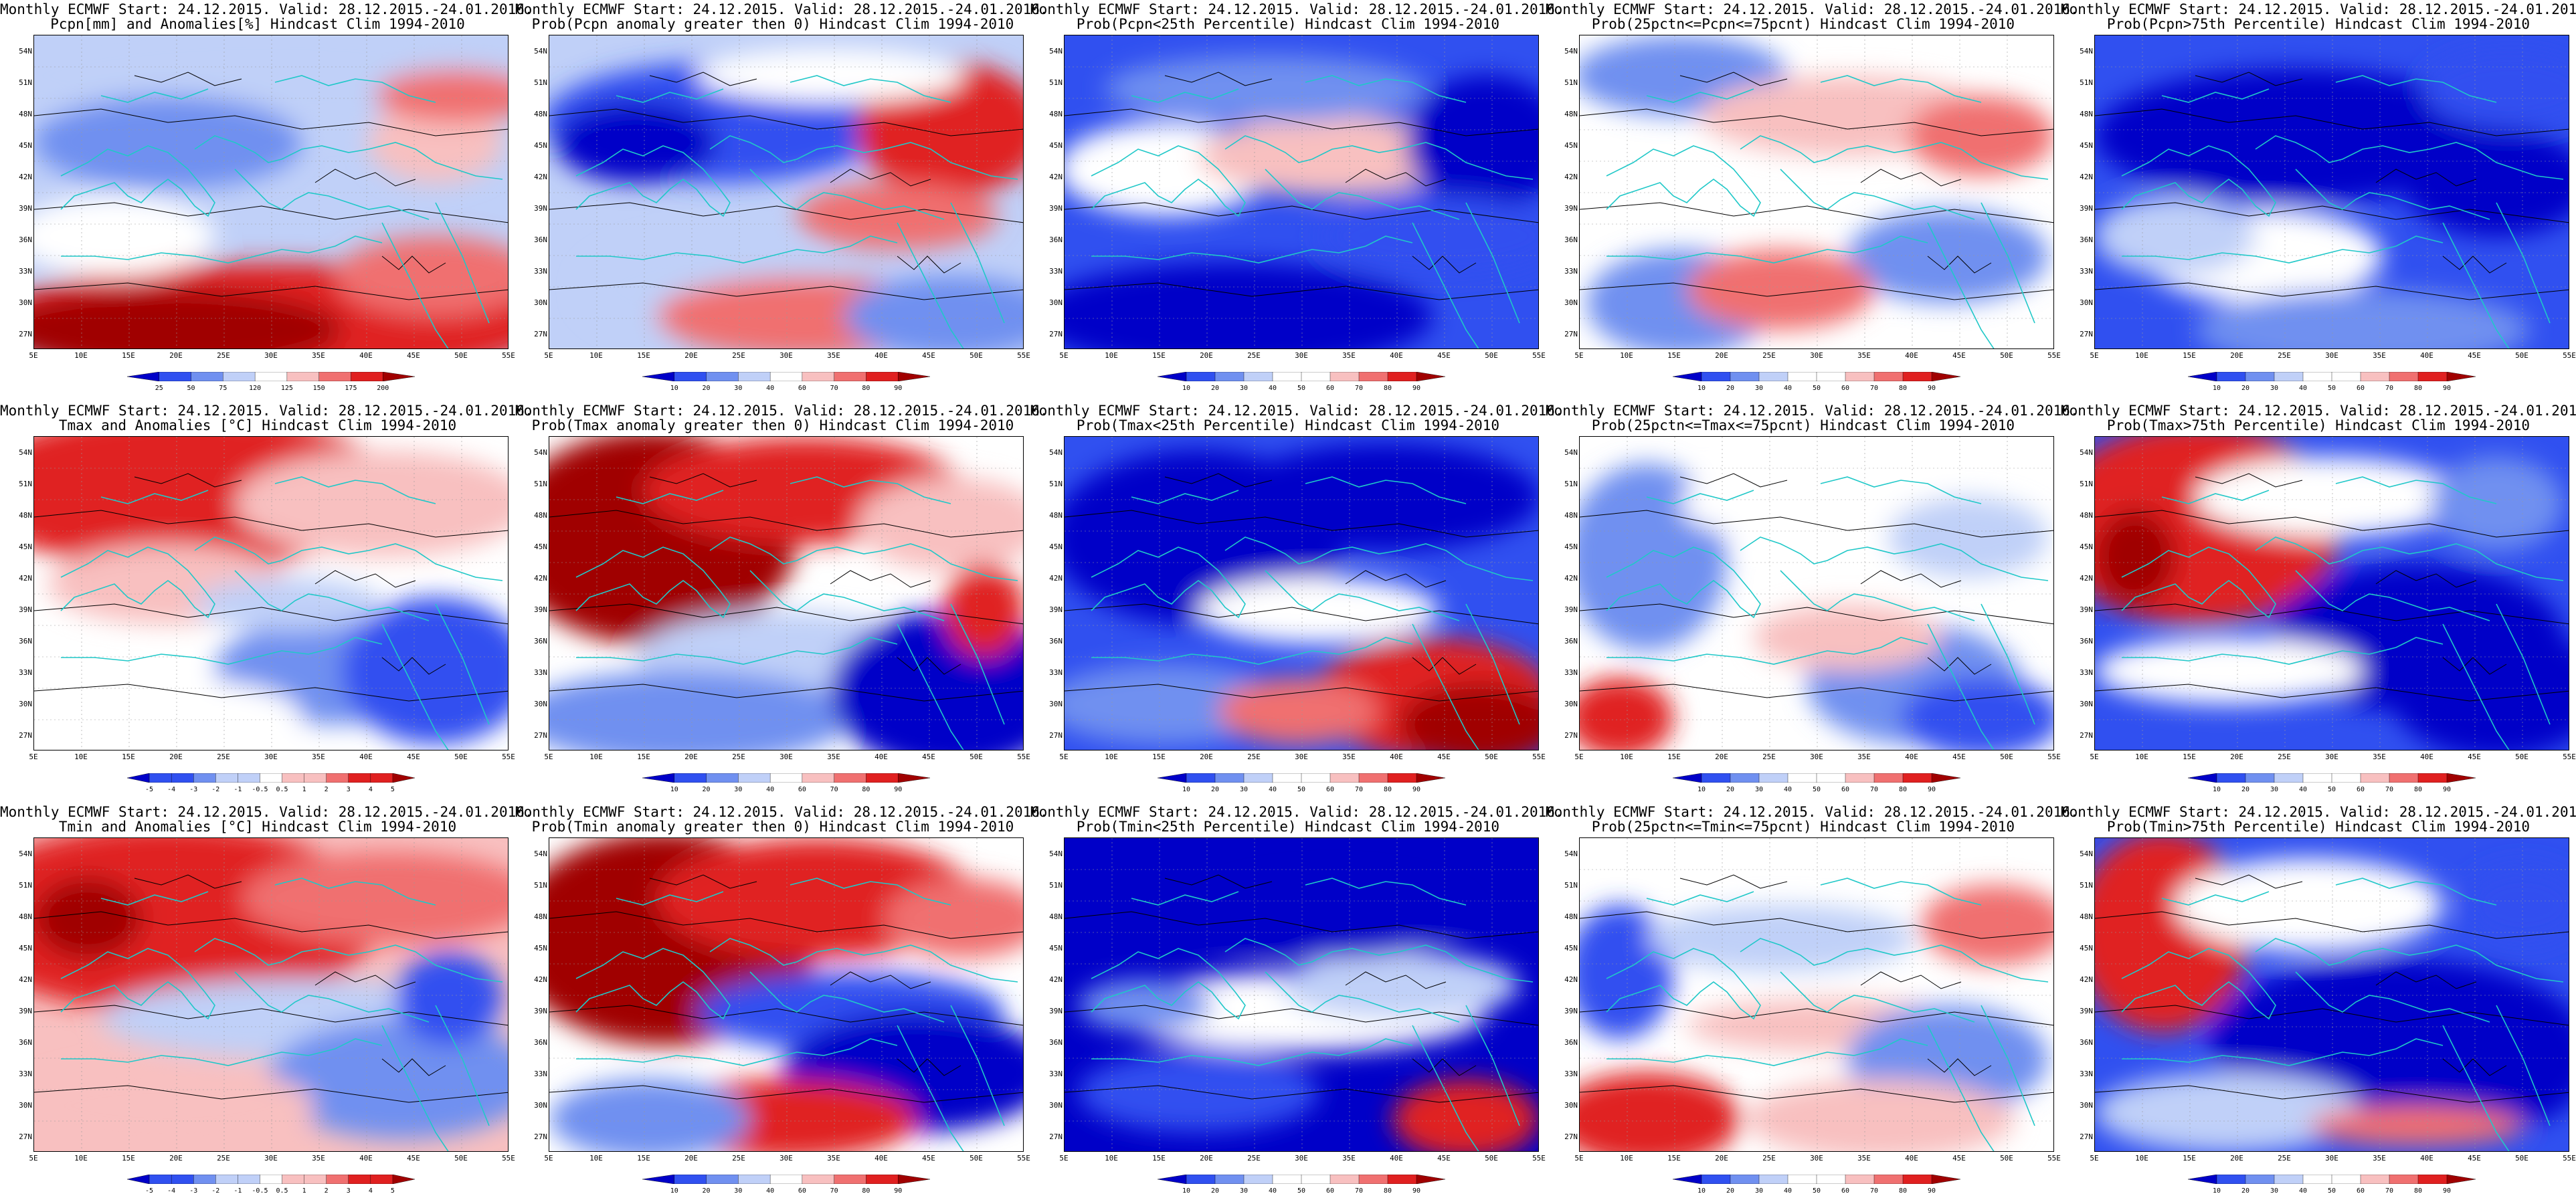 This screenshot has height=1204, width=2576. I want to click on latitude-label: 51N, so click(26, 484).